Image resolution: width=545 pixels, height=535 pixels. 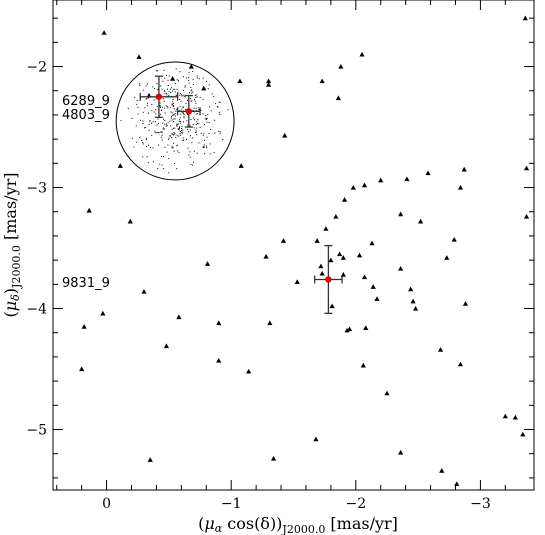 I want to click on x-axis-title: (μα cos(δ))J2000.0 [mas/yr], so click(x=298, y=524).